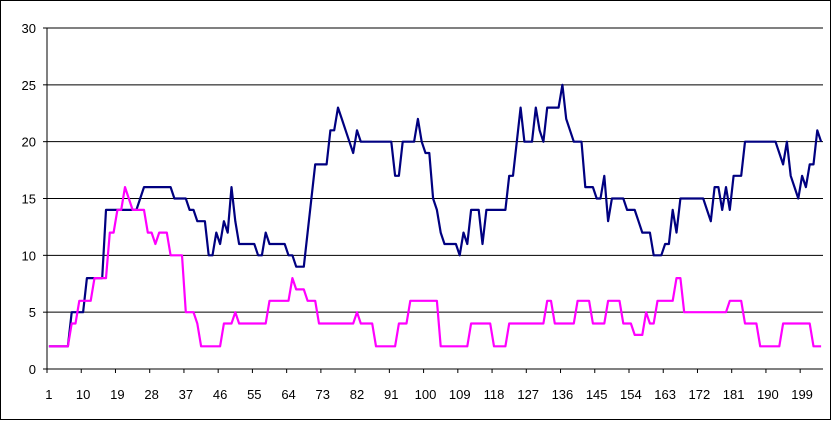  Describe the element at coordinates (460, 394) in the screenshot. I see `x-tick-label-109: 109` at that location.